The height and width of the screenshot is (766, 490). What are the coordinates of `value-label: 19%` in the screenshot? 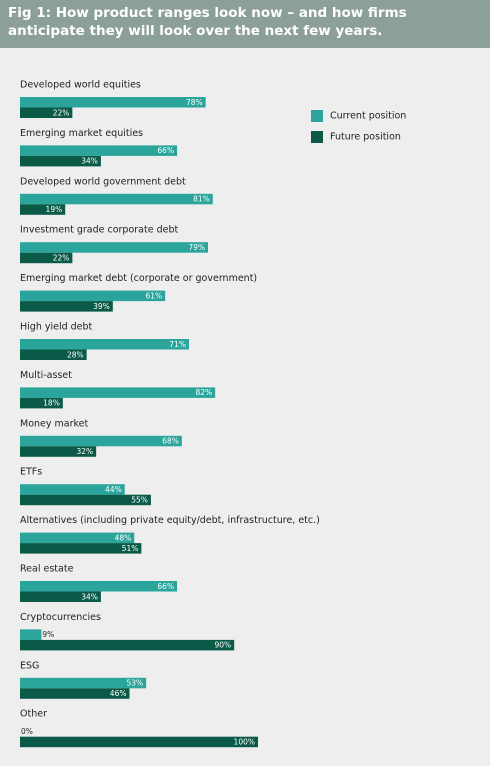 It's located at (54, 209).